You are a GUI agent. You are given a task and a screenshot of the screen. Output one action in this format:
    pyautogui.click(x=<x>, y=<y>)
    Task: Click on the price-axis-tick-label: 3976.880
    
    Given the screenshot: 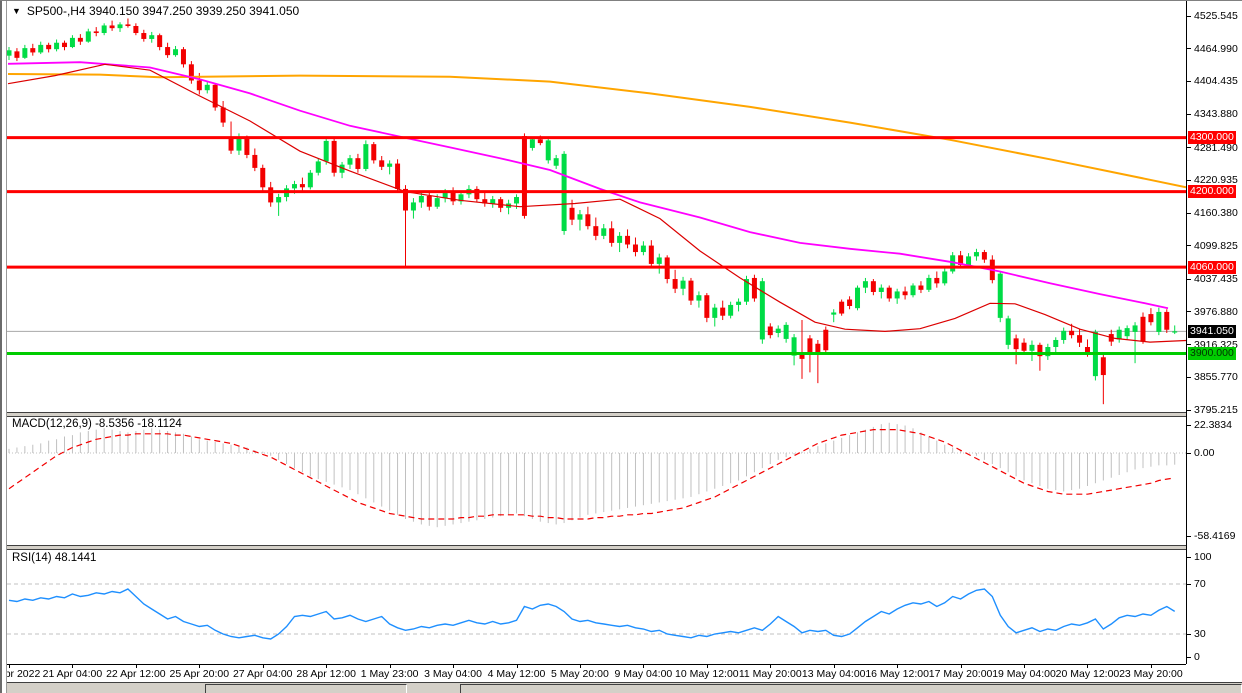 What is the action you would take?
    pyautogui.click(x=1216, y=311)
    